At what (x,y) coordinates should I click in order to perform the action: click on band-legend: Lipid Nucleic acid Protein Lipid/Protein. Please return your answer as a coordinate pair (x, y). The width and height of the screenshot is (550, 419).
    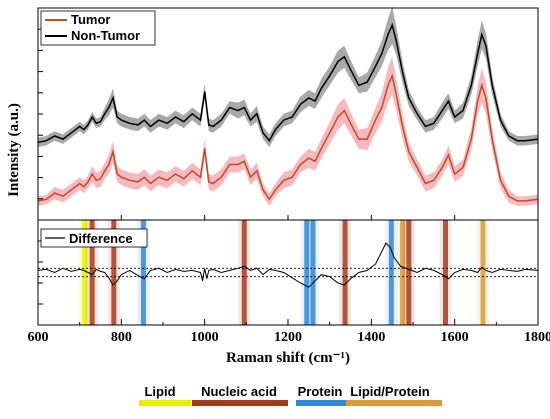
    Looking at the image, I should click on (290, 395).